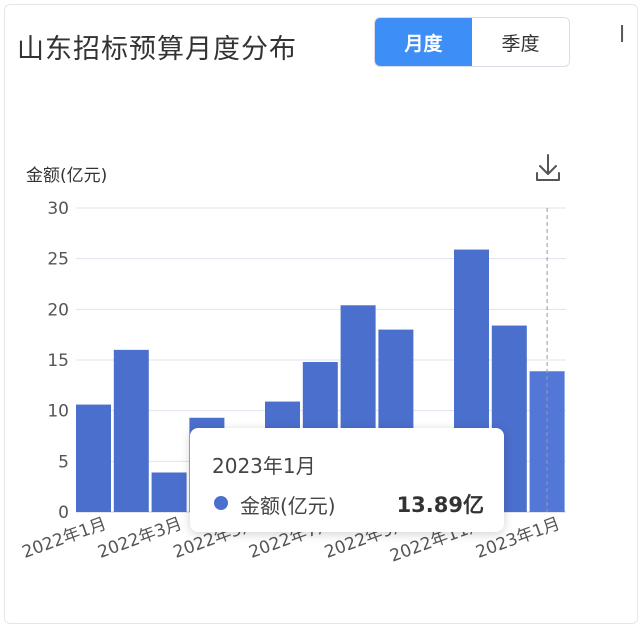  I want to click on tab-monthly: 月度, so click(423, 42).